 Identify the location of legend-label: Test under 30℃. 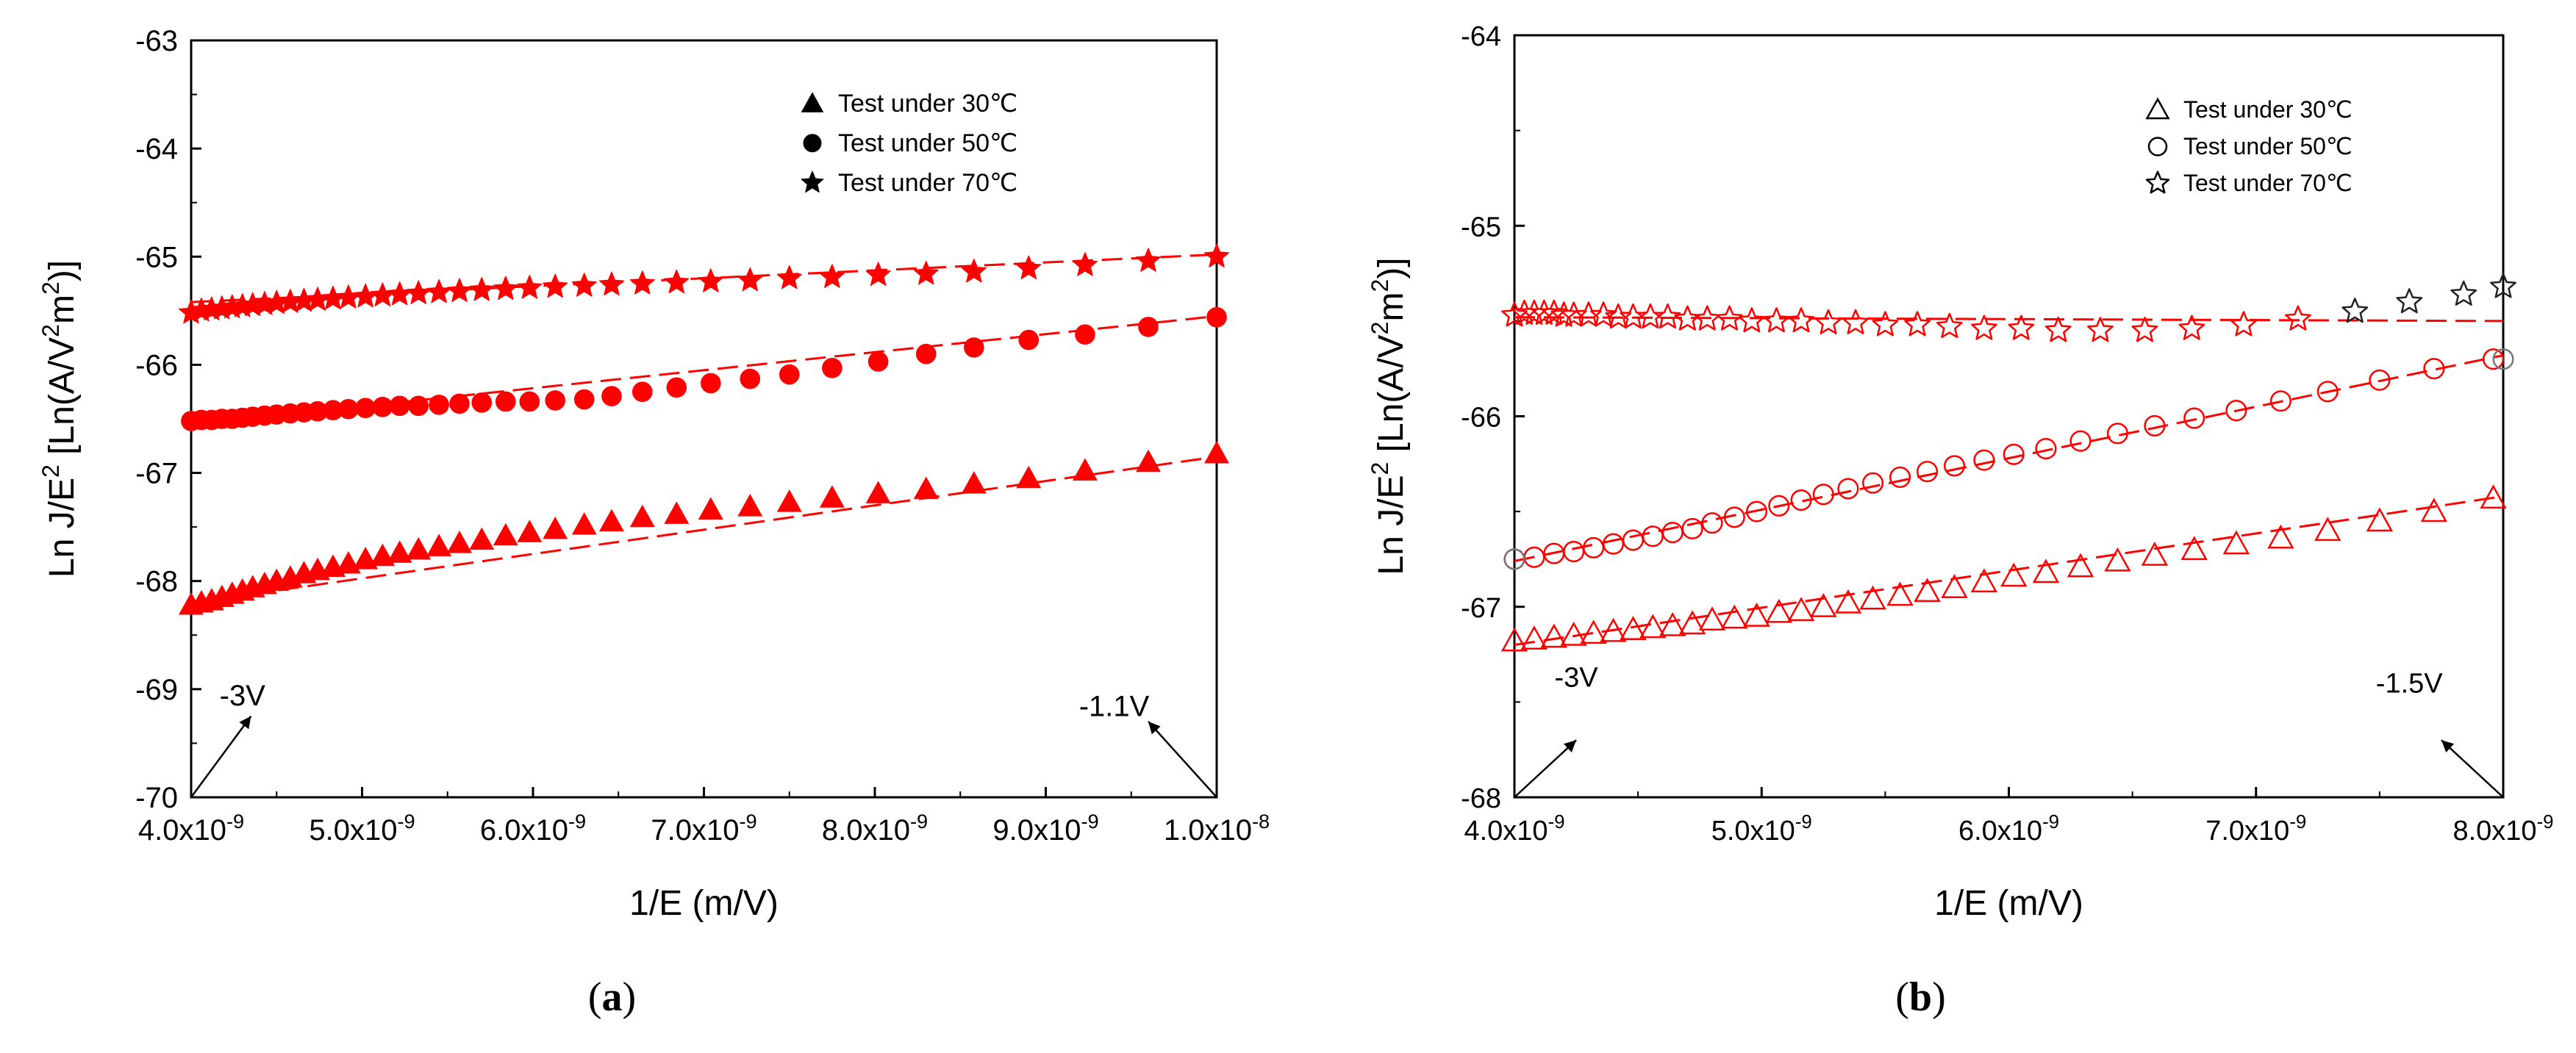
(927, 104).